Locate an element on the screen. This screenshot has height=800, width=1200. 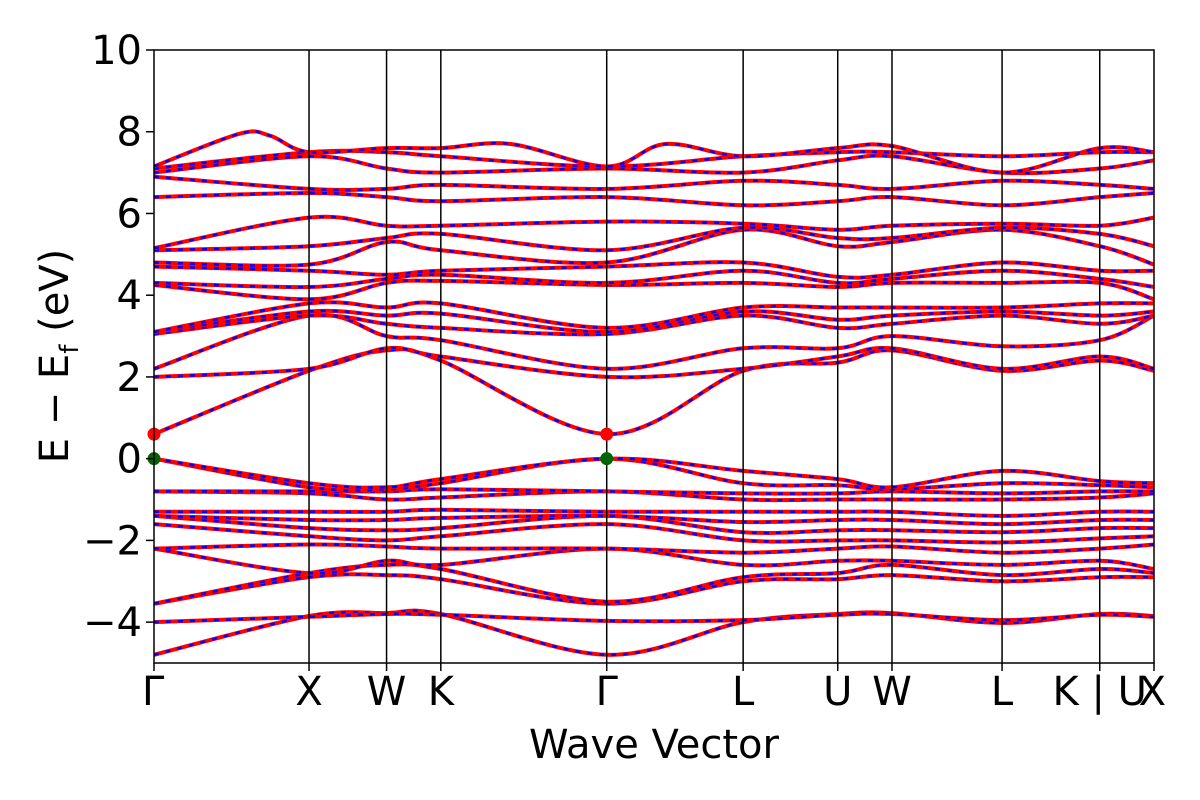
x-tick-label-8: L is located at coordinates (1002, 692).